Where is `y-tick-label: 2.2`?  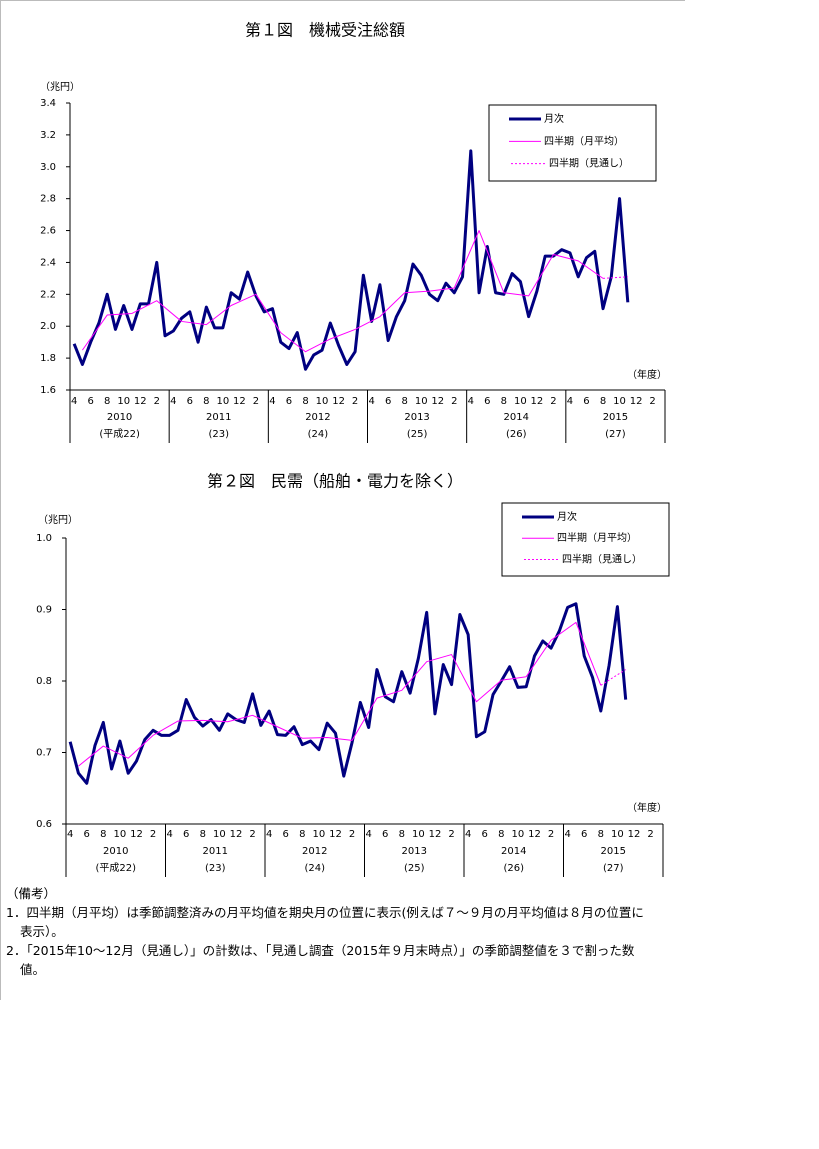 y-tick-label: 2.2 is located at coordinates (48, 294).